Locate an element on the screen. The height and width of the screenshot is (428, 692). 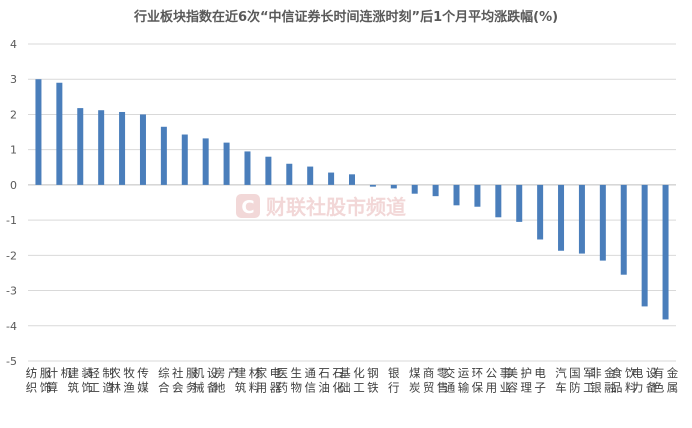
x-tick-label: 房地产 is located at coordinates (227, 380).